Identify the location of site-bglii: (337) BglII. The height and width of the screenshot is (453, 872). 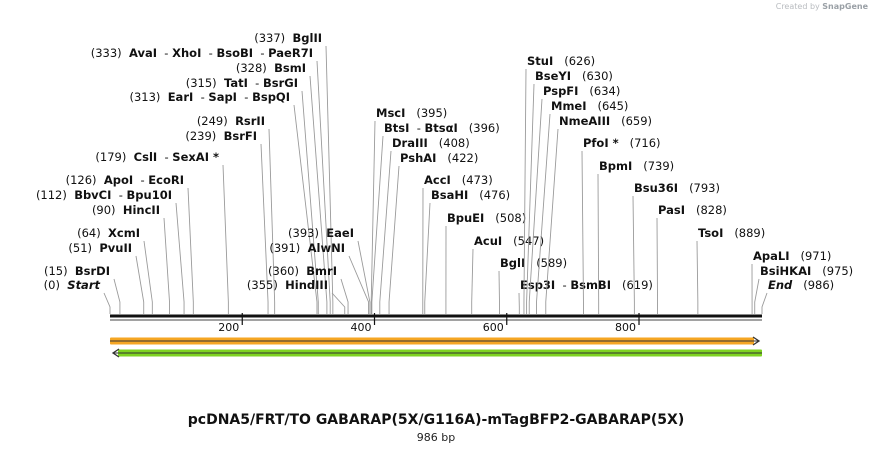
(294, 172).